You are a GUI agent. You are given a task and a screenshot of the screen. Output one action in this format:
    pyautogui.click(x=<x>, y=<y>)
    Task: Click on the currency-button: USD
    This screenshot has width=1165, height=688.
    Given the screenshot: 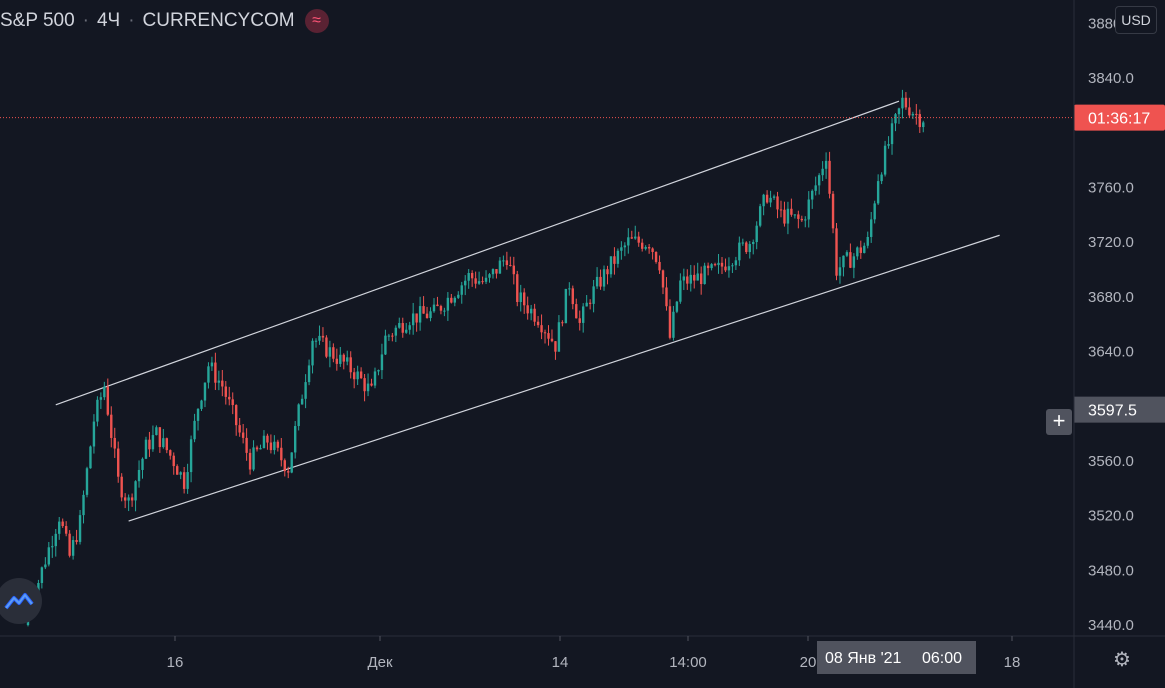 What is the action you would take?
    pyautogui.click(x=1136, y=20)
    